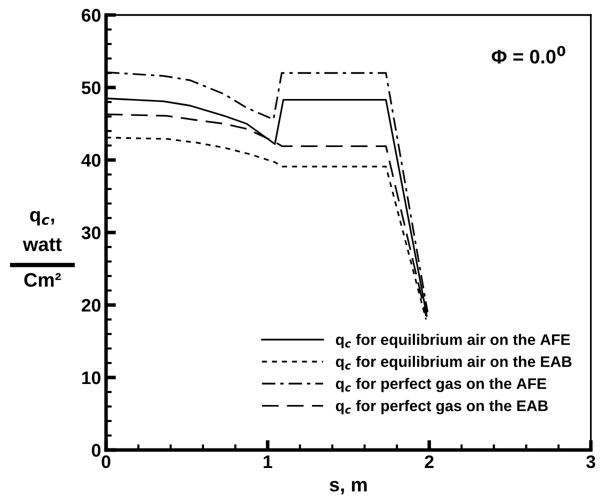 This screenshot has width=606, height=500. What do you see at coordinates (441, 385) in the screenshot?
I see `legend-label: q$_{c}$ for perfect gas on the AFE` at bounding box center [441, 385].